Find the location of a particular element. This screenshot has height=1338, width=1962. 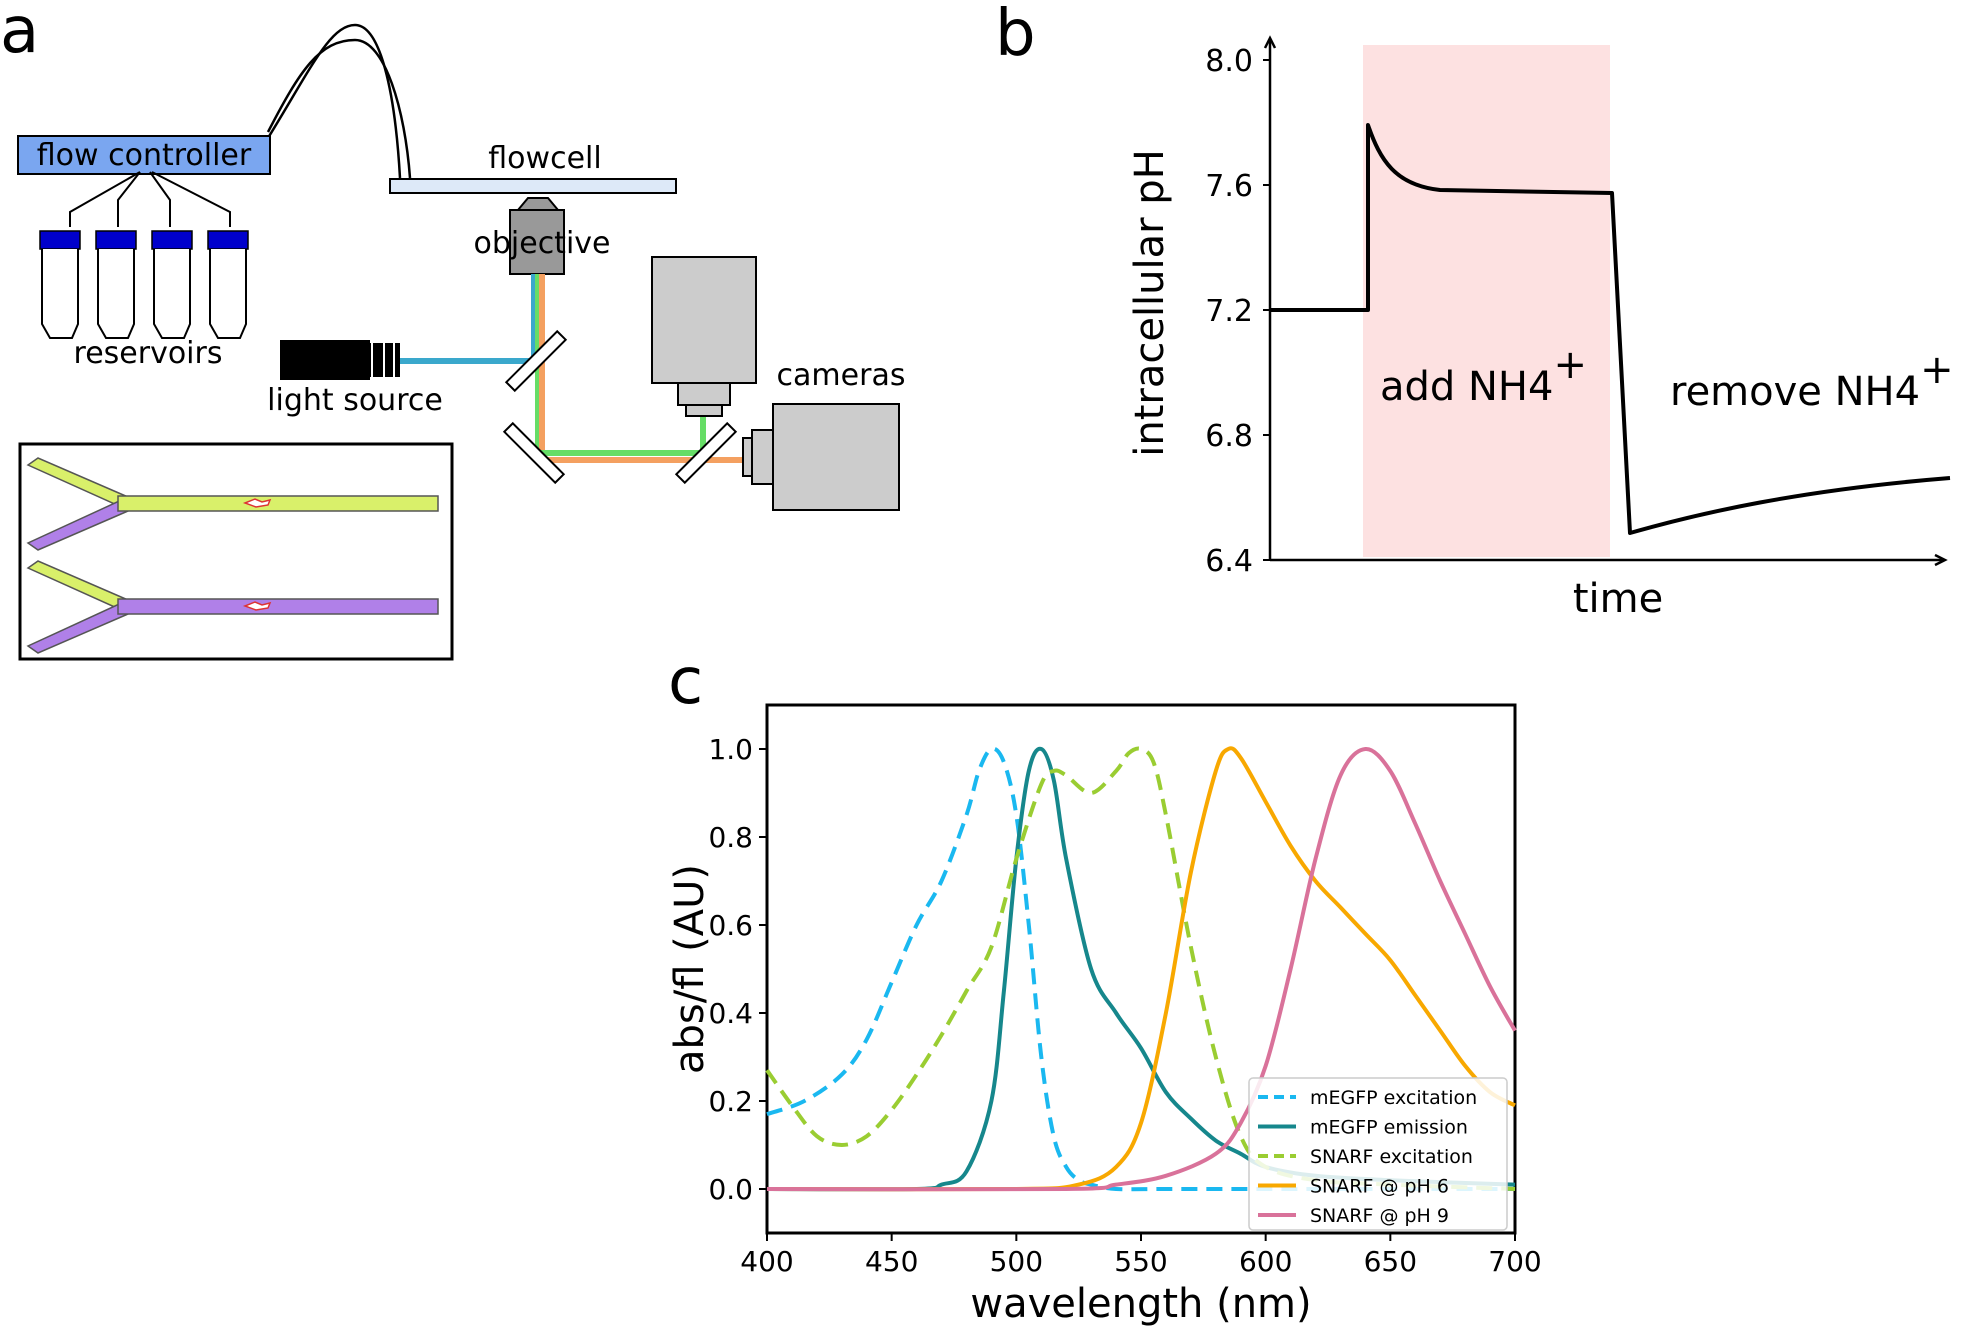

y-tick-label: 0.8 is located at coordinates (730, 837).